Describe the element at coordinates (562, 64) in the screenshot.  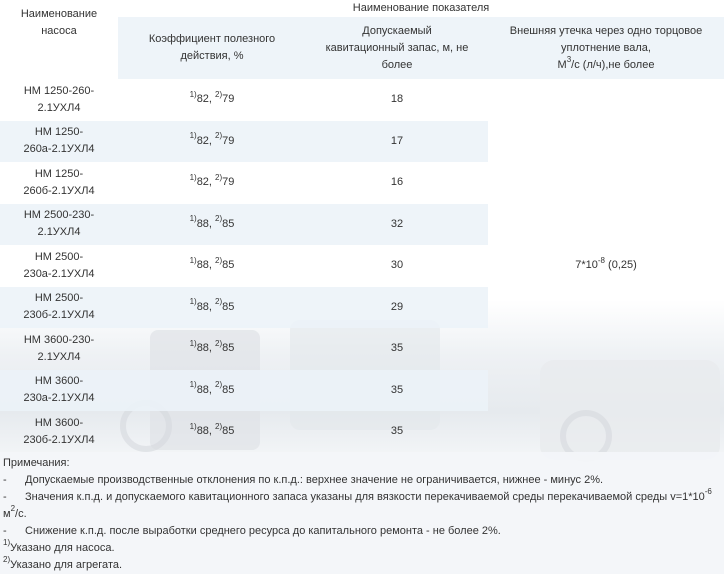
I see `header-leakage-unit-base: М` at that location.